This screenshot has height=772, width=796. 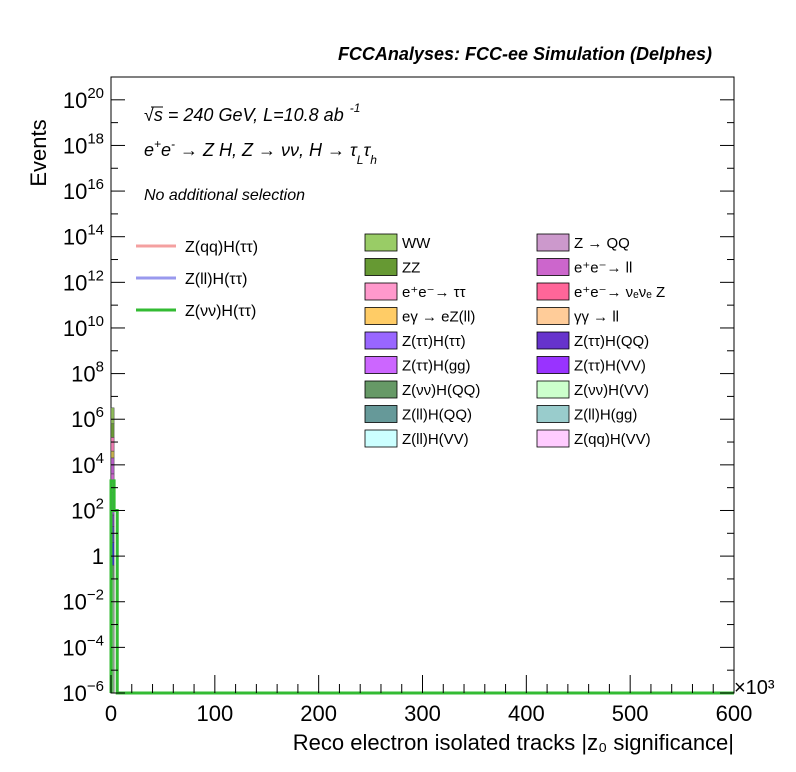 I want to click on y-tick-label: 10⁶, so click(x=87, y=418).